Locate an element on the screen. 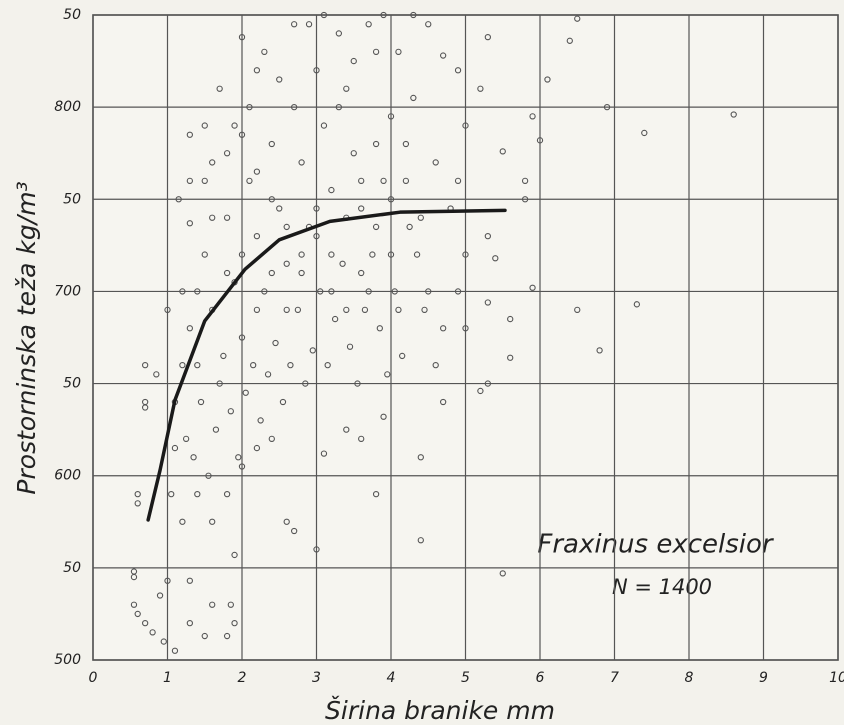  y-tick-label: 700 is located at coordinates (67, 291).